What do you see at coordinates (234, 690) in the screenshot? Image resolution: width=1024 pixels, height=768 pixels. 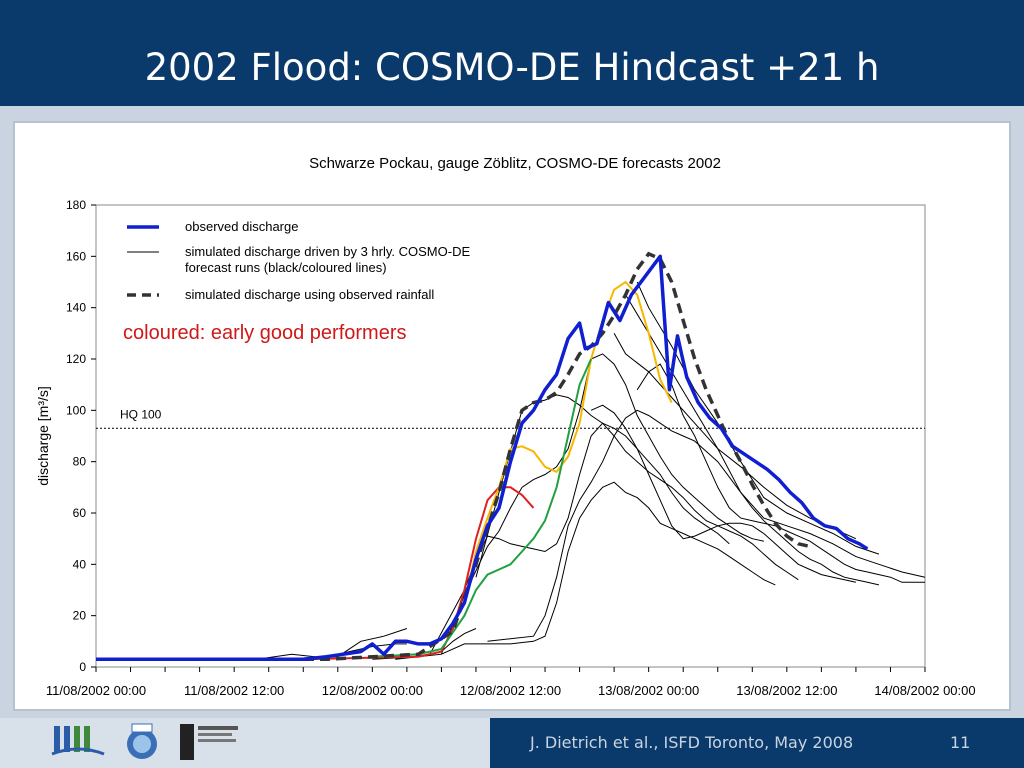 I see `x-tick-label: 11/08/2002 12:00` at bounding box center [234, 690].